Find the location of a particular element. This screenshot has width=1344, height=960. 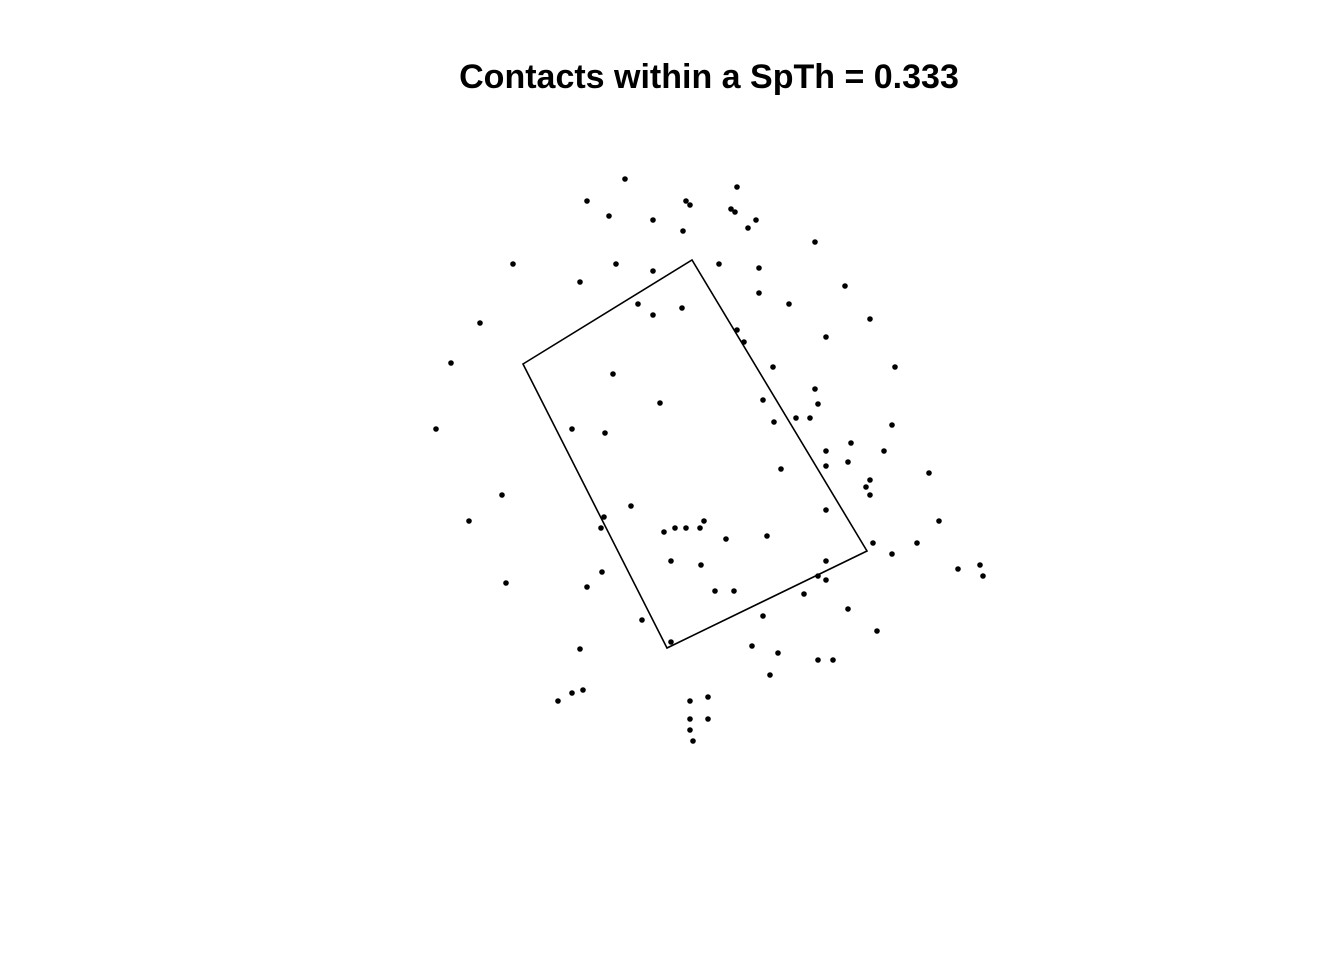

boundary-rectangle is located at coordinates (695, 454).